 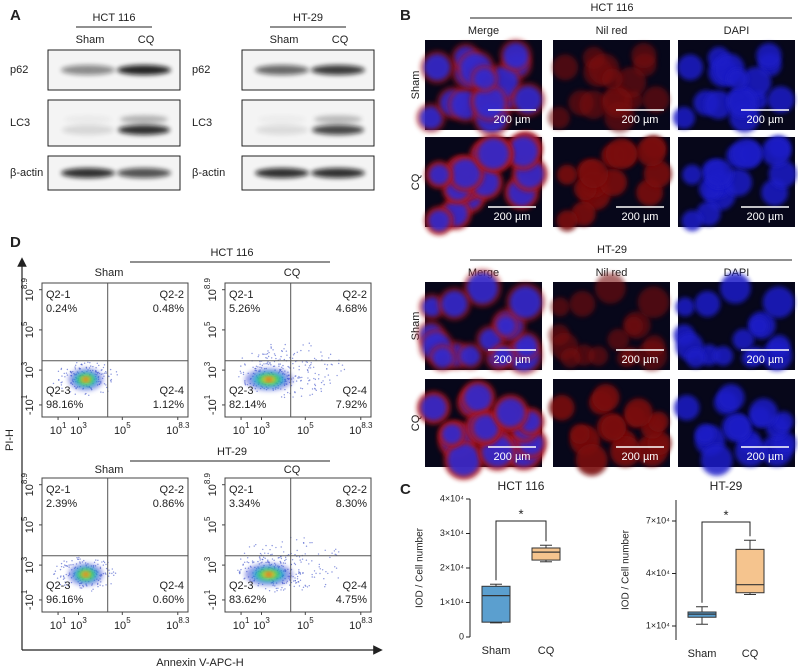 I want to click on x-tick-label: 108.3, so click(x=361, y=624).